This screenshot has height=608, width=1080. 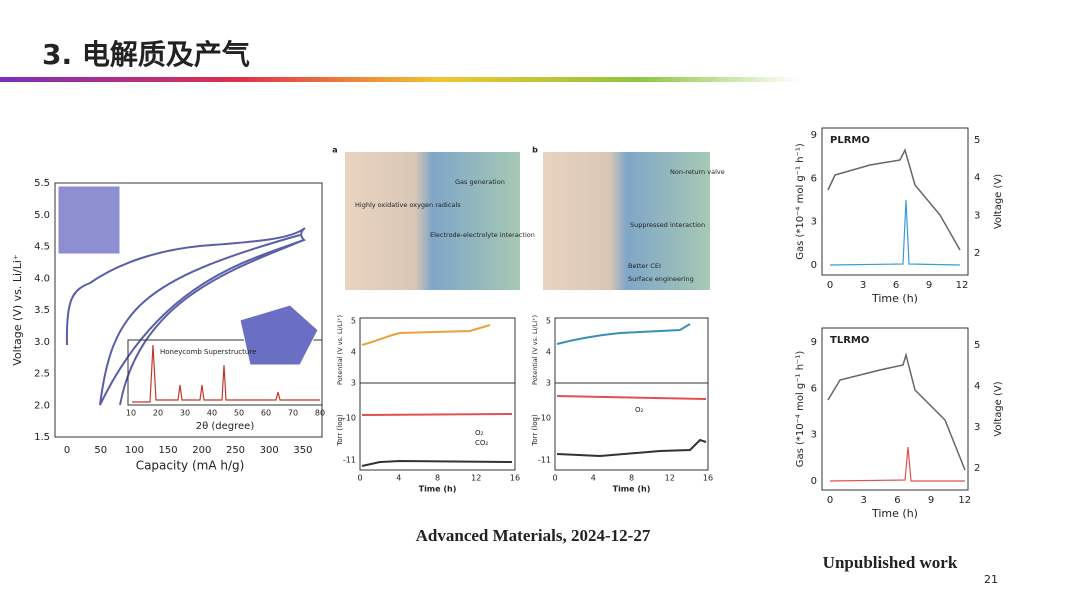 I want to click on panel-label: PLRMO, so click(x=850, y=140).